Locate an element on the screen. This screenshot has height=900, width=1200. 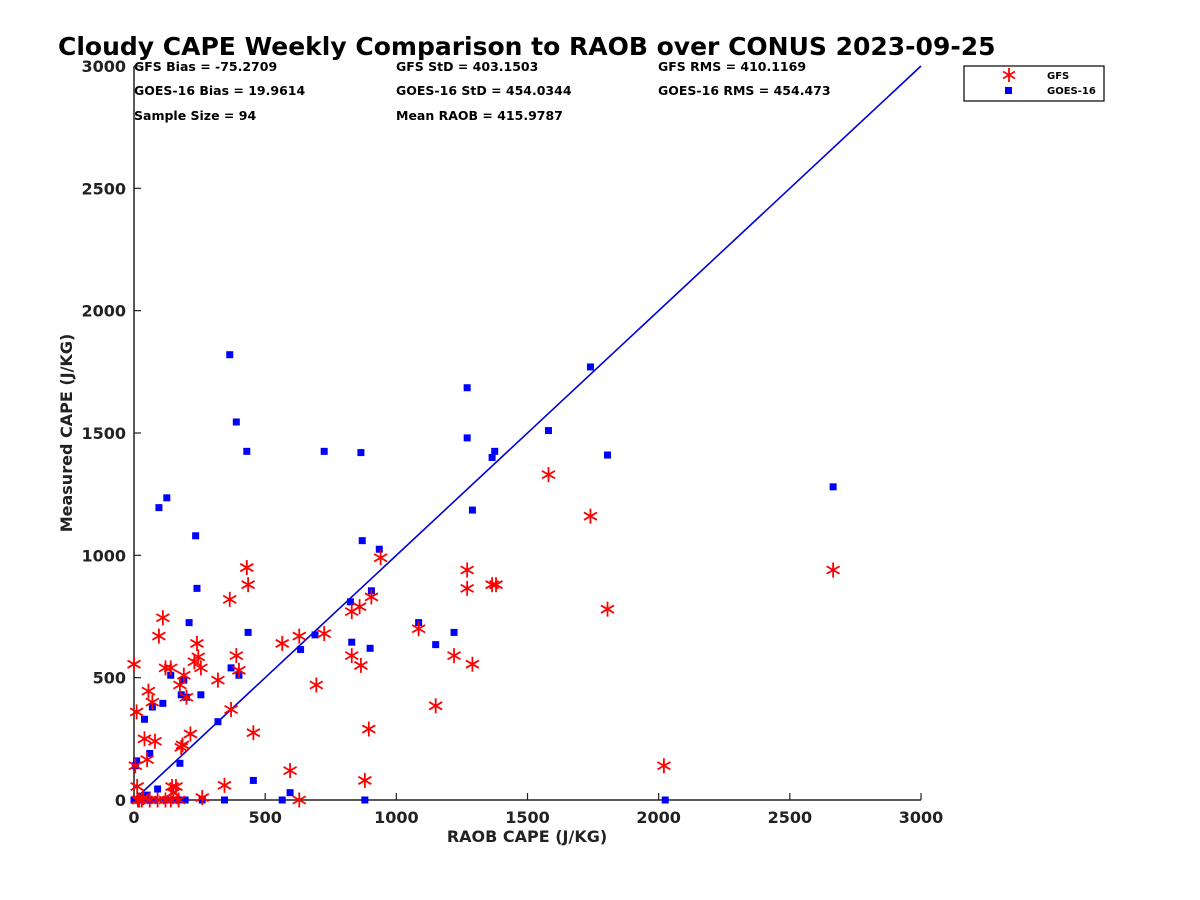
x-tick-label: 500 is located at coordinates (264, 817).